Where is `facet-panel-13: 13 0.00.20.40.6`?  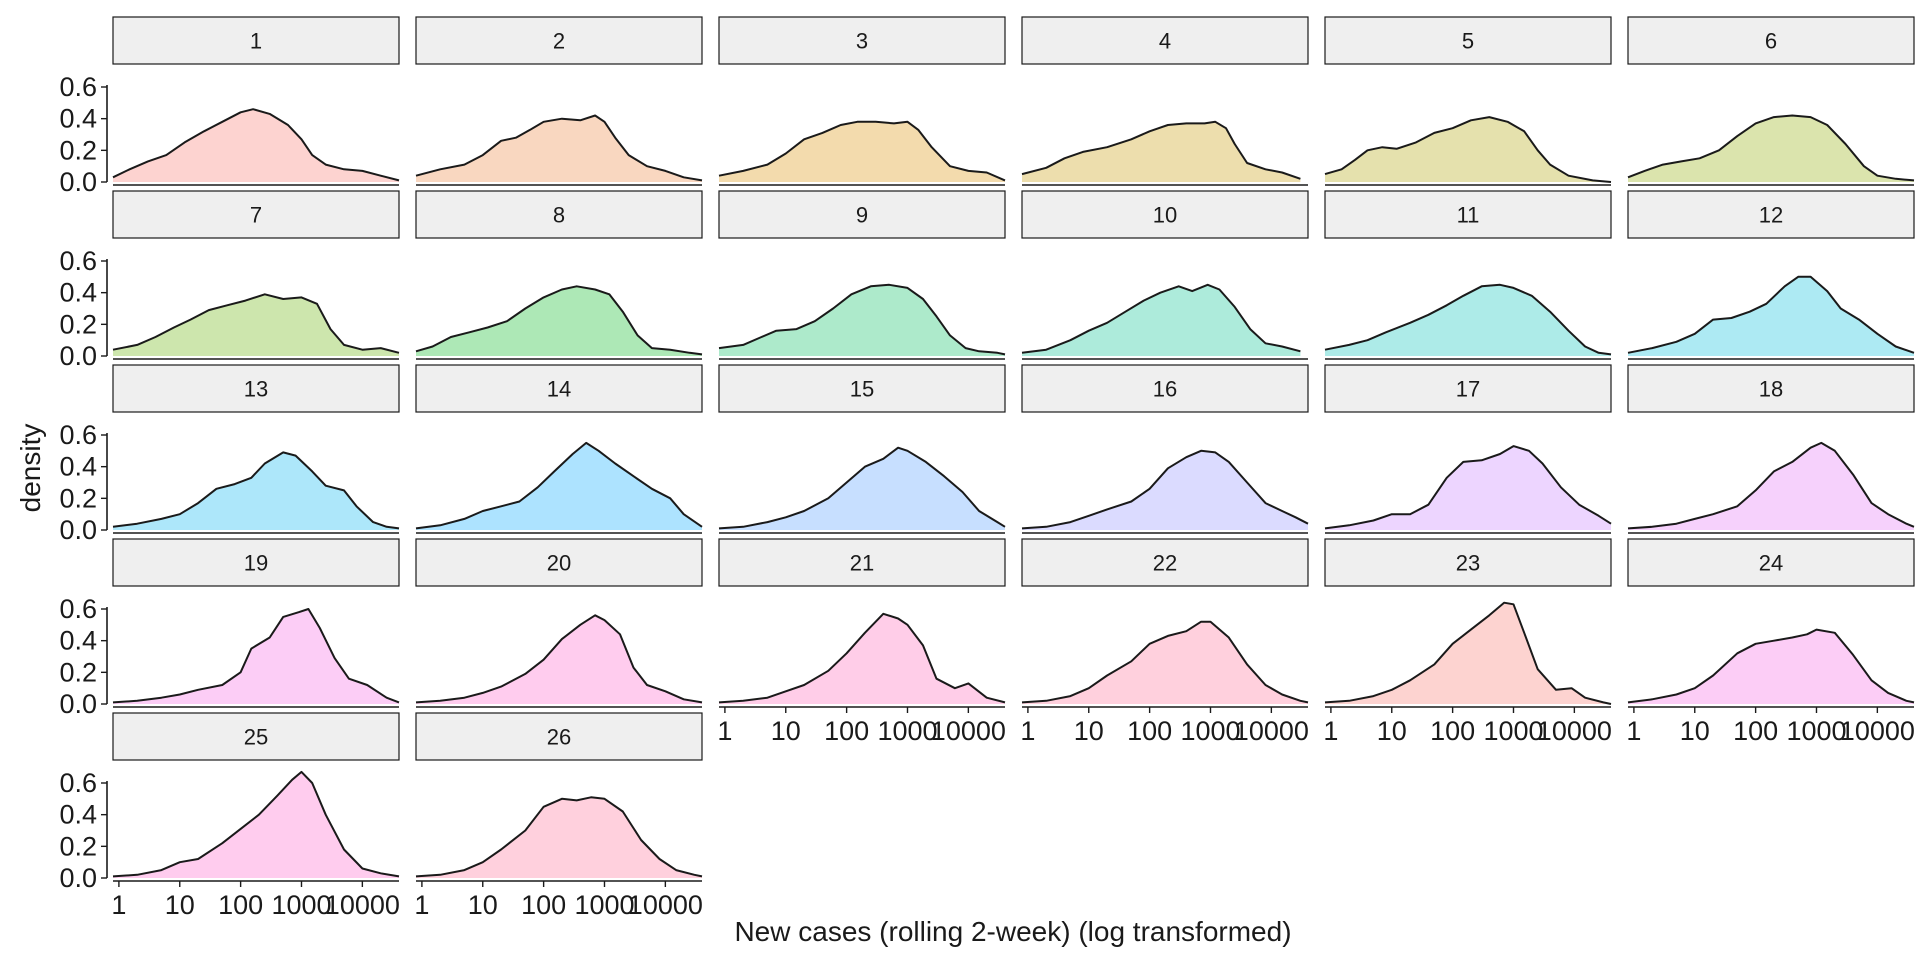 facet-panel-13: 13 0.00.20.40.6 is located at coordinates (229, 454).